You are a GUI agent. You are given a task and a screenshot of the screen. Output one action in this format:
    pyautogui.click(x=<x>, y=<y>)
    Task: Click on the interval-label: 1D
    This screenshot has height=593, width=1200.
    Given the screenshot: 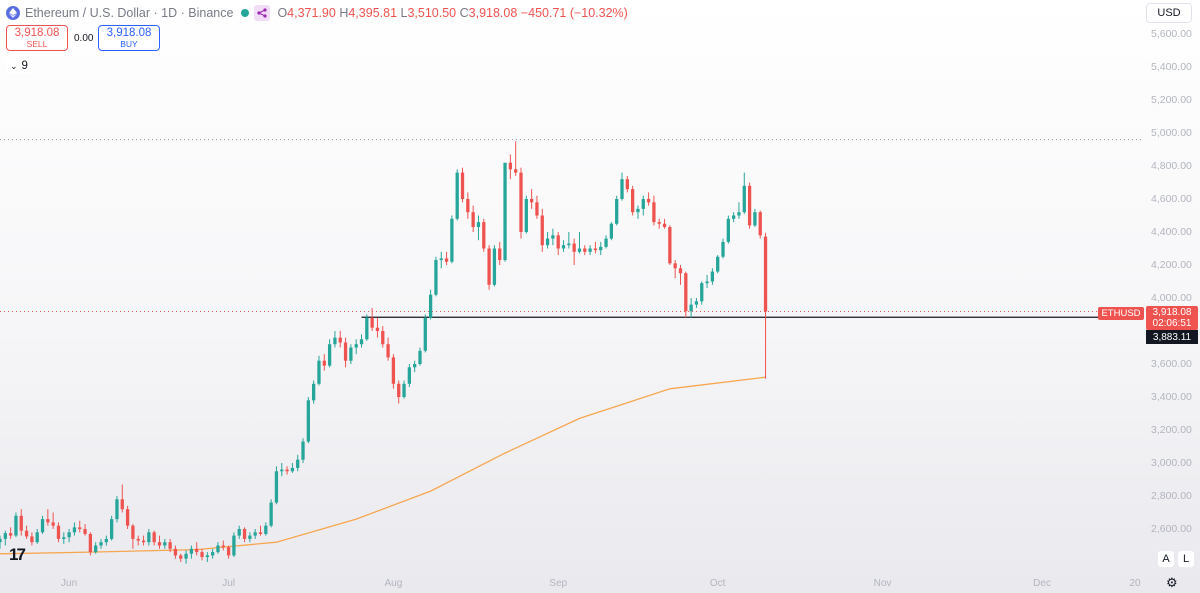 What is the action you would take?
    pyautogui.click(x=169, y=13)
    